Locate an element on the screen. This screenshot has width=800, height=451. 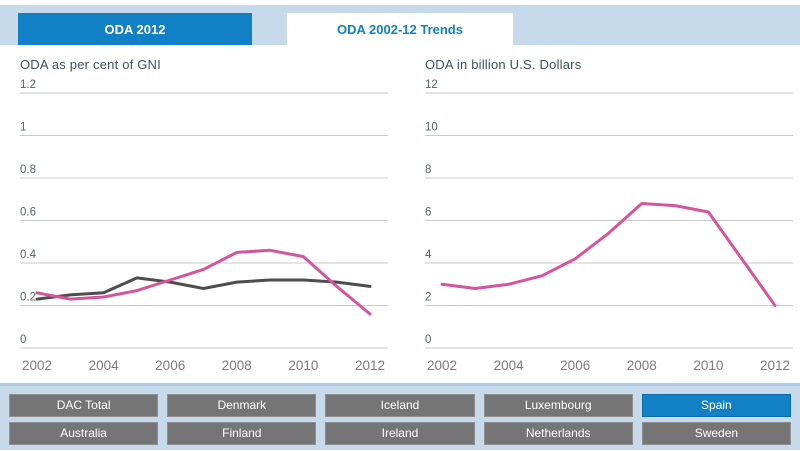
top-strip is located at coordinates (400, 2).